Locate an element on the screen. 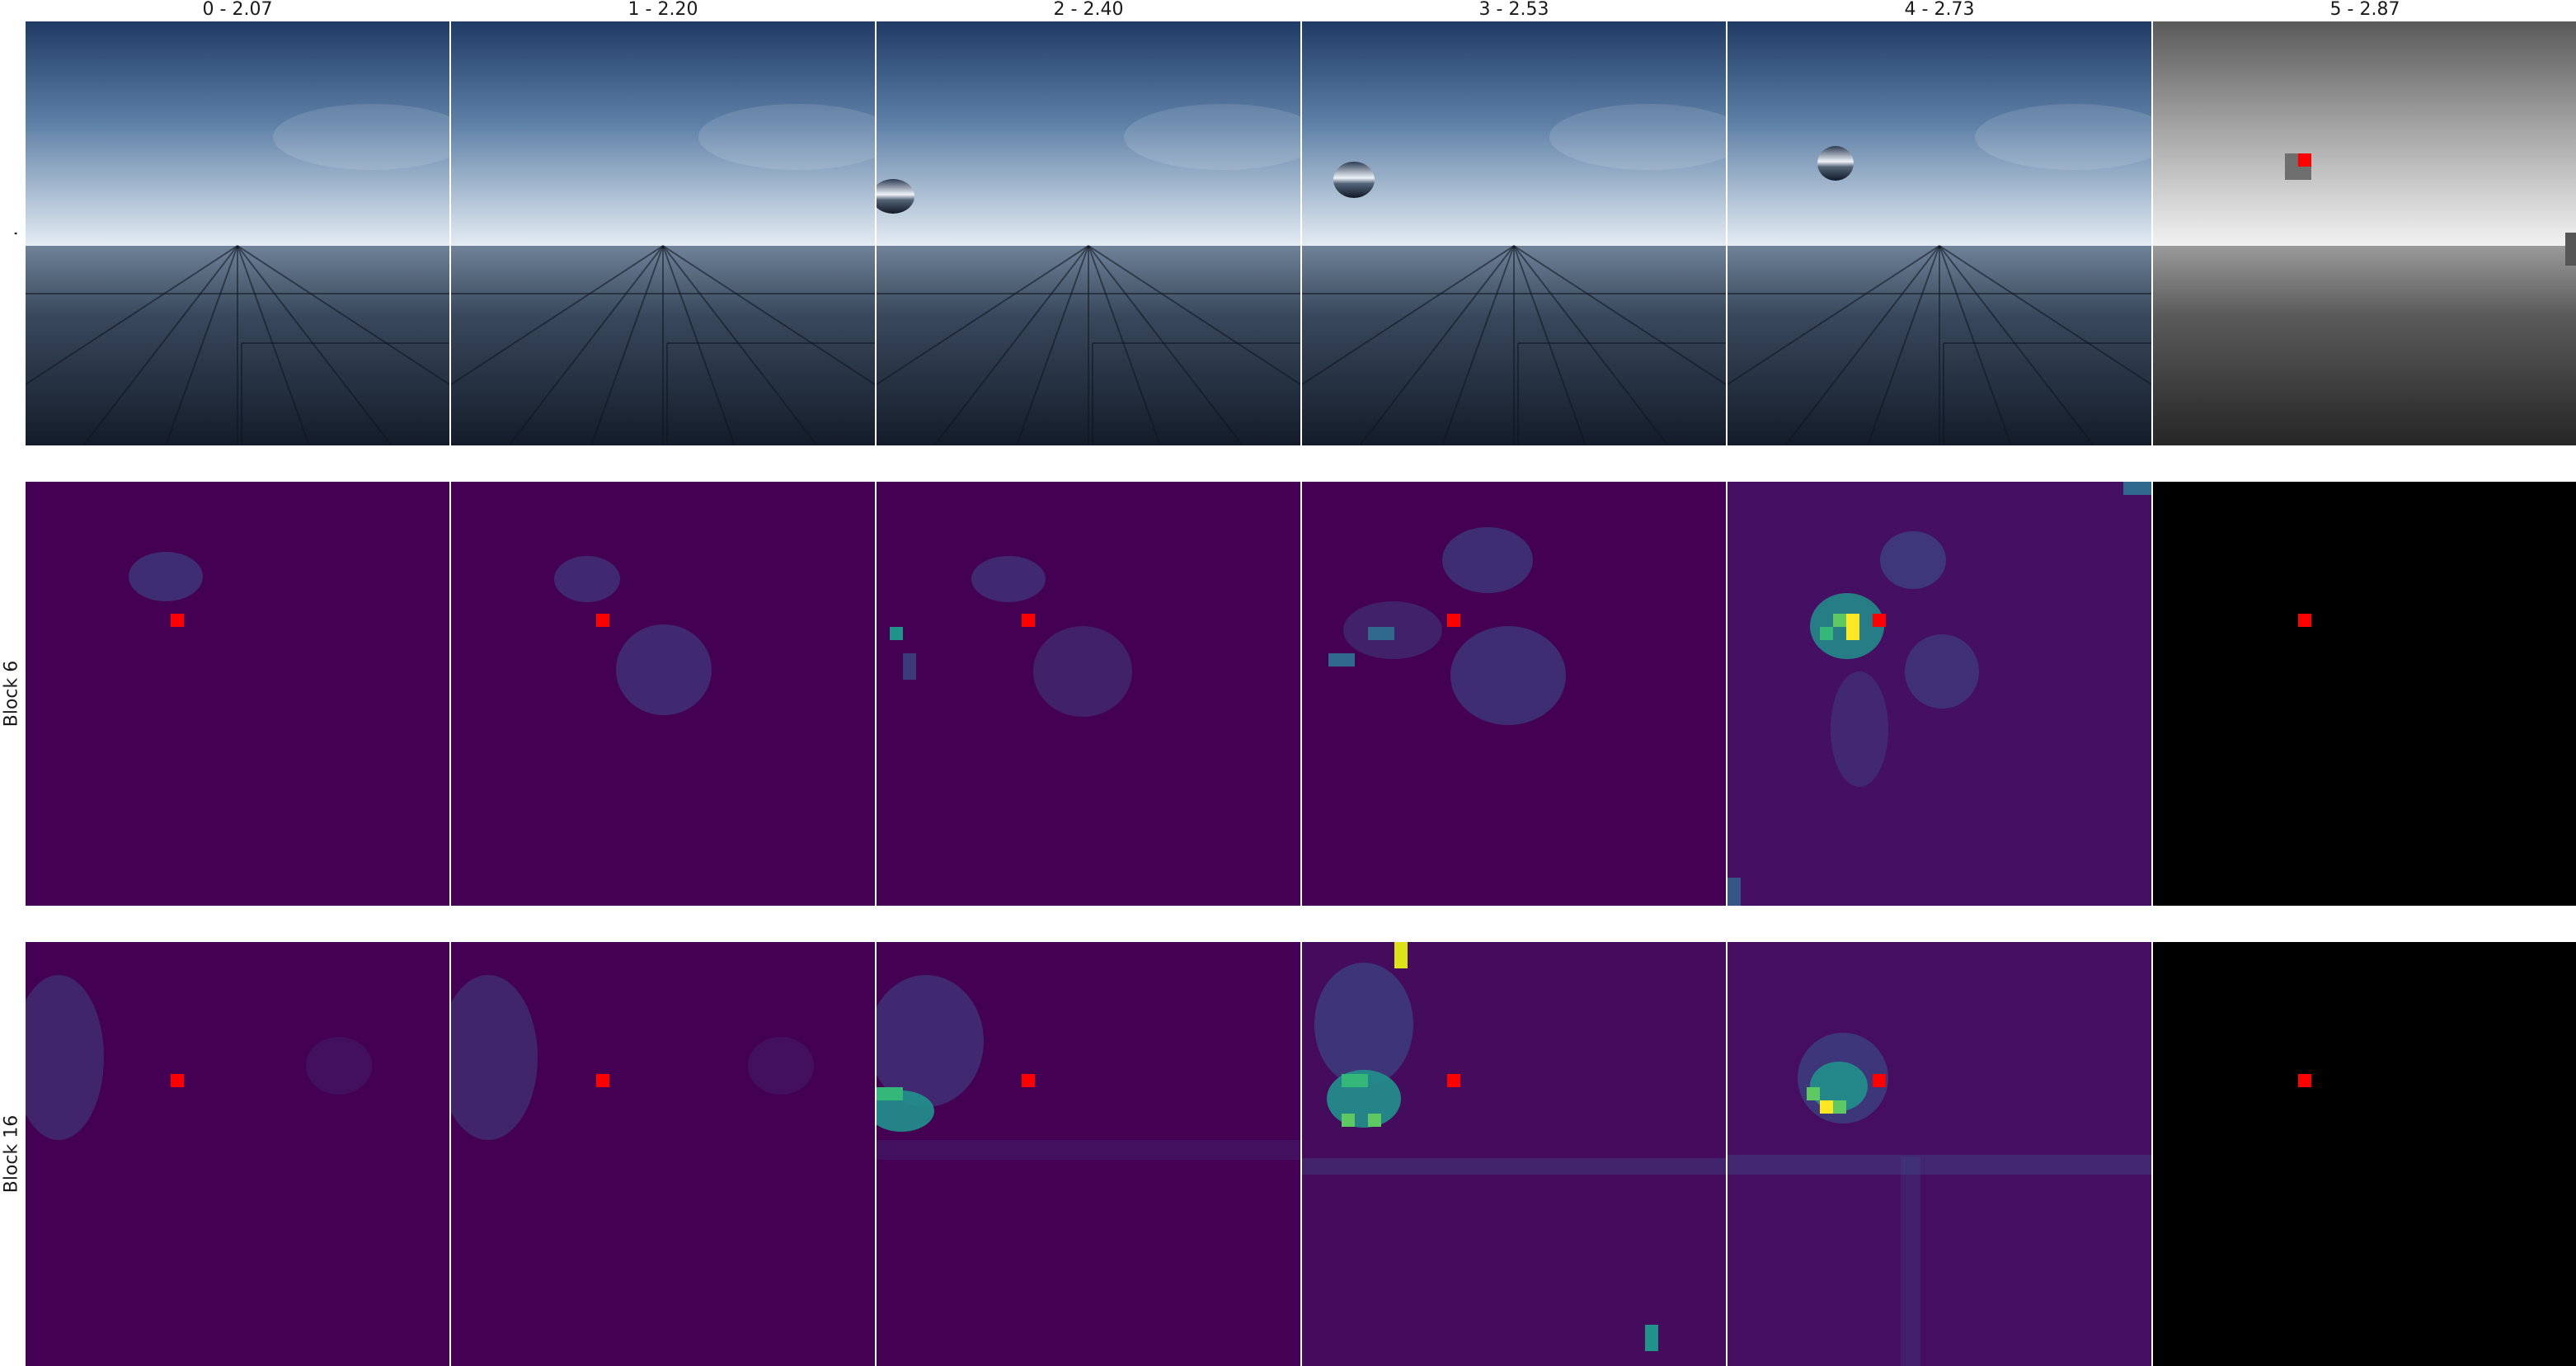  row-label-block-6: Block 6 is located at coordinates (11, 694).